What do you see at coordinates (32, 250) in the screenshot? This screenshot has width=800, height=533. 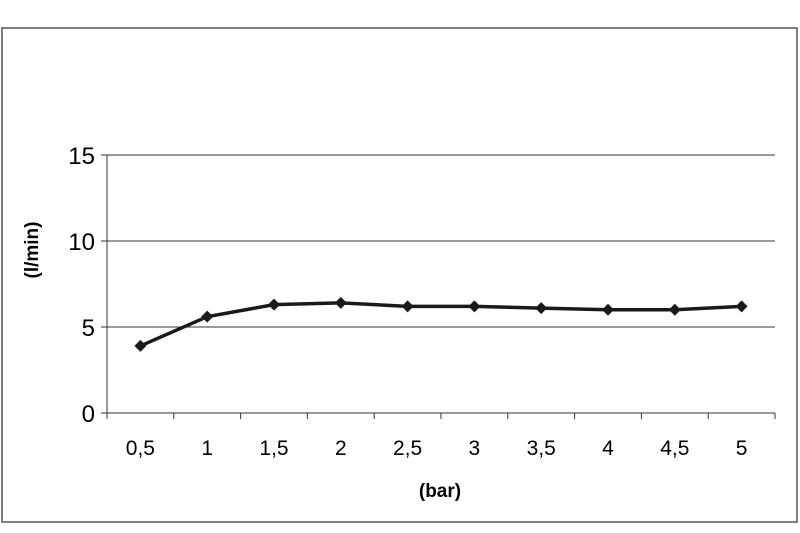 I see `y-axis-label: (l/min)` at bounding box center [32, 250].